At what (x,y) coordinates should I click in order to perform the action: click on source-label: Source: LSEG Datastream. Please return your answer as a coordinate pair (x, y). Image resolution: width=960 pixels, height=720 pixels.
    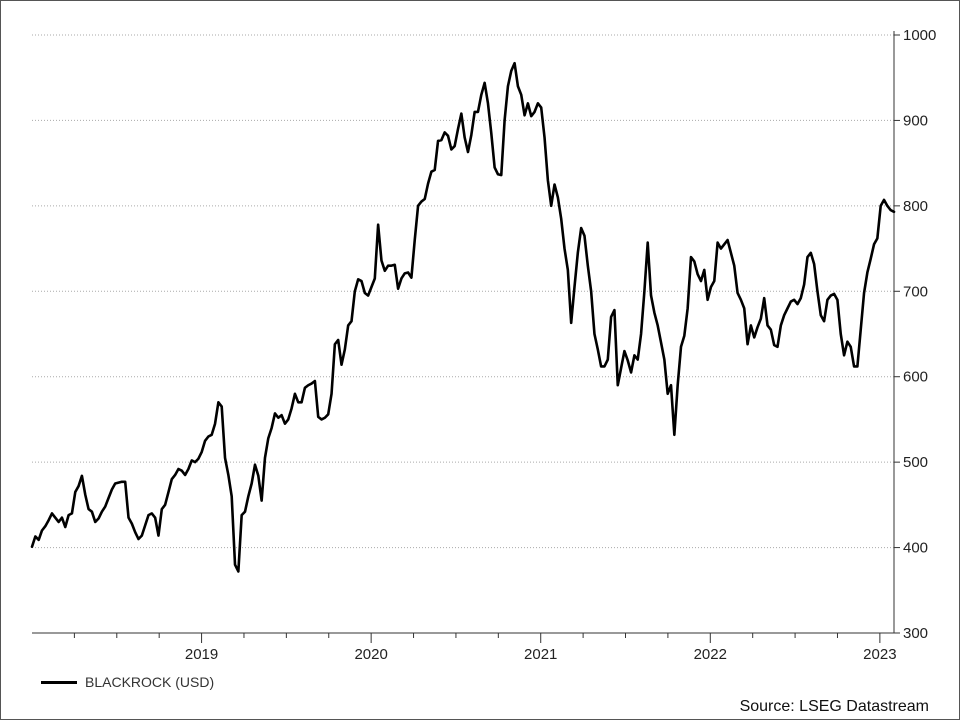
    Looking at the image, I should click on (834, 706).